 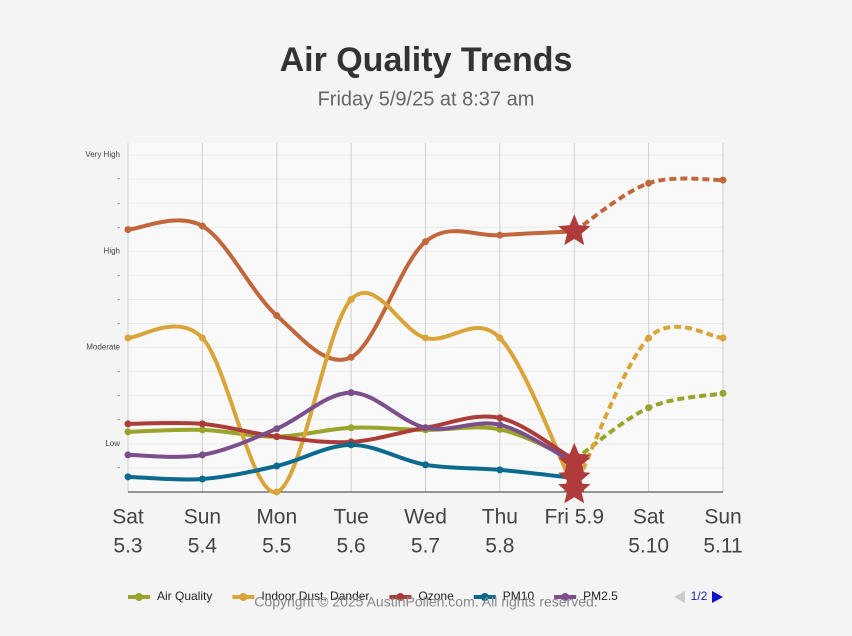 What do you see at coordinates (276, 517) in the screenshot?
I see `x-tick-label: Mon` at bounding box center [276, 517].